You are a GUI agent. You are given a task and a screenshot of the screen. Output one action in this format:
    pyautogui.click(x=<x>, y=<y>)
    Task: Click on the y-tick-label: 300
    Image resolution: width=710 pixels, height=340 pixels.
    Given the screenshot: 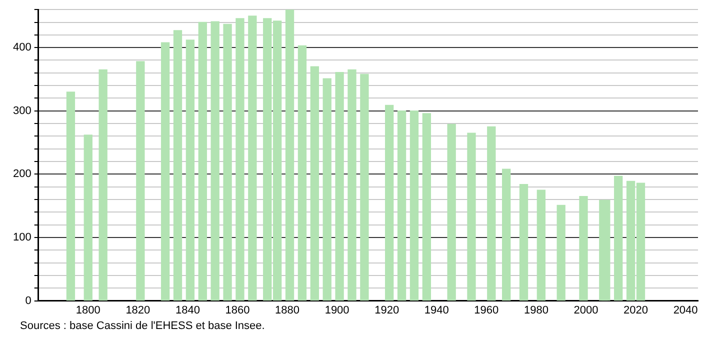 What is the action you would take?
    pyautogui.click(x=22, y=110)
    